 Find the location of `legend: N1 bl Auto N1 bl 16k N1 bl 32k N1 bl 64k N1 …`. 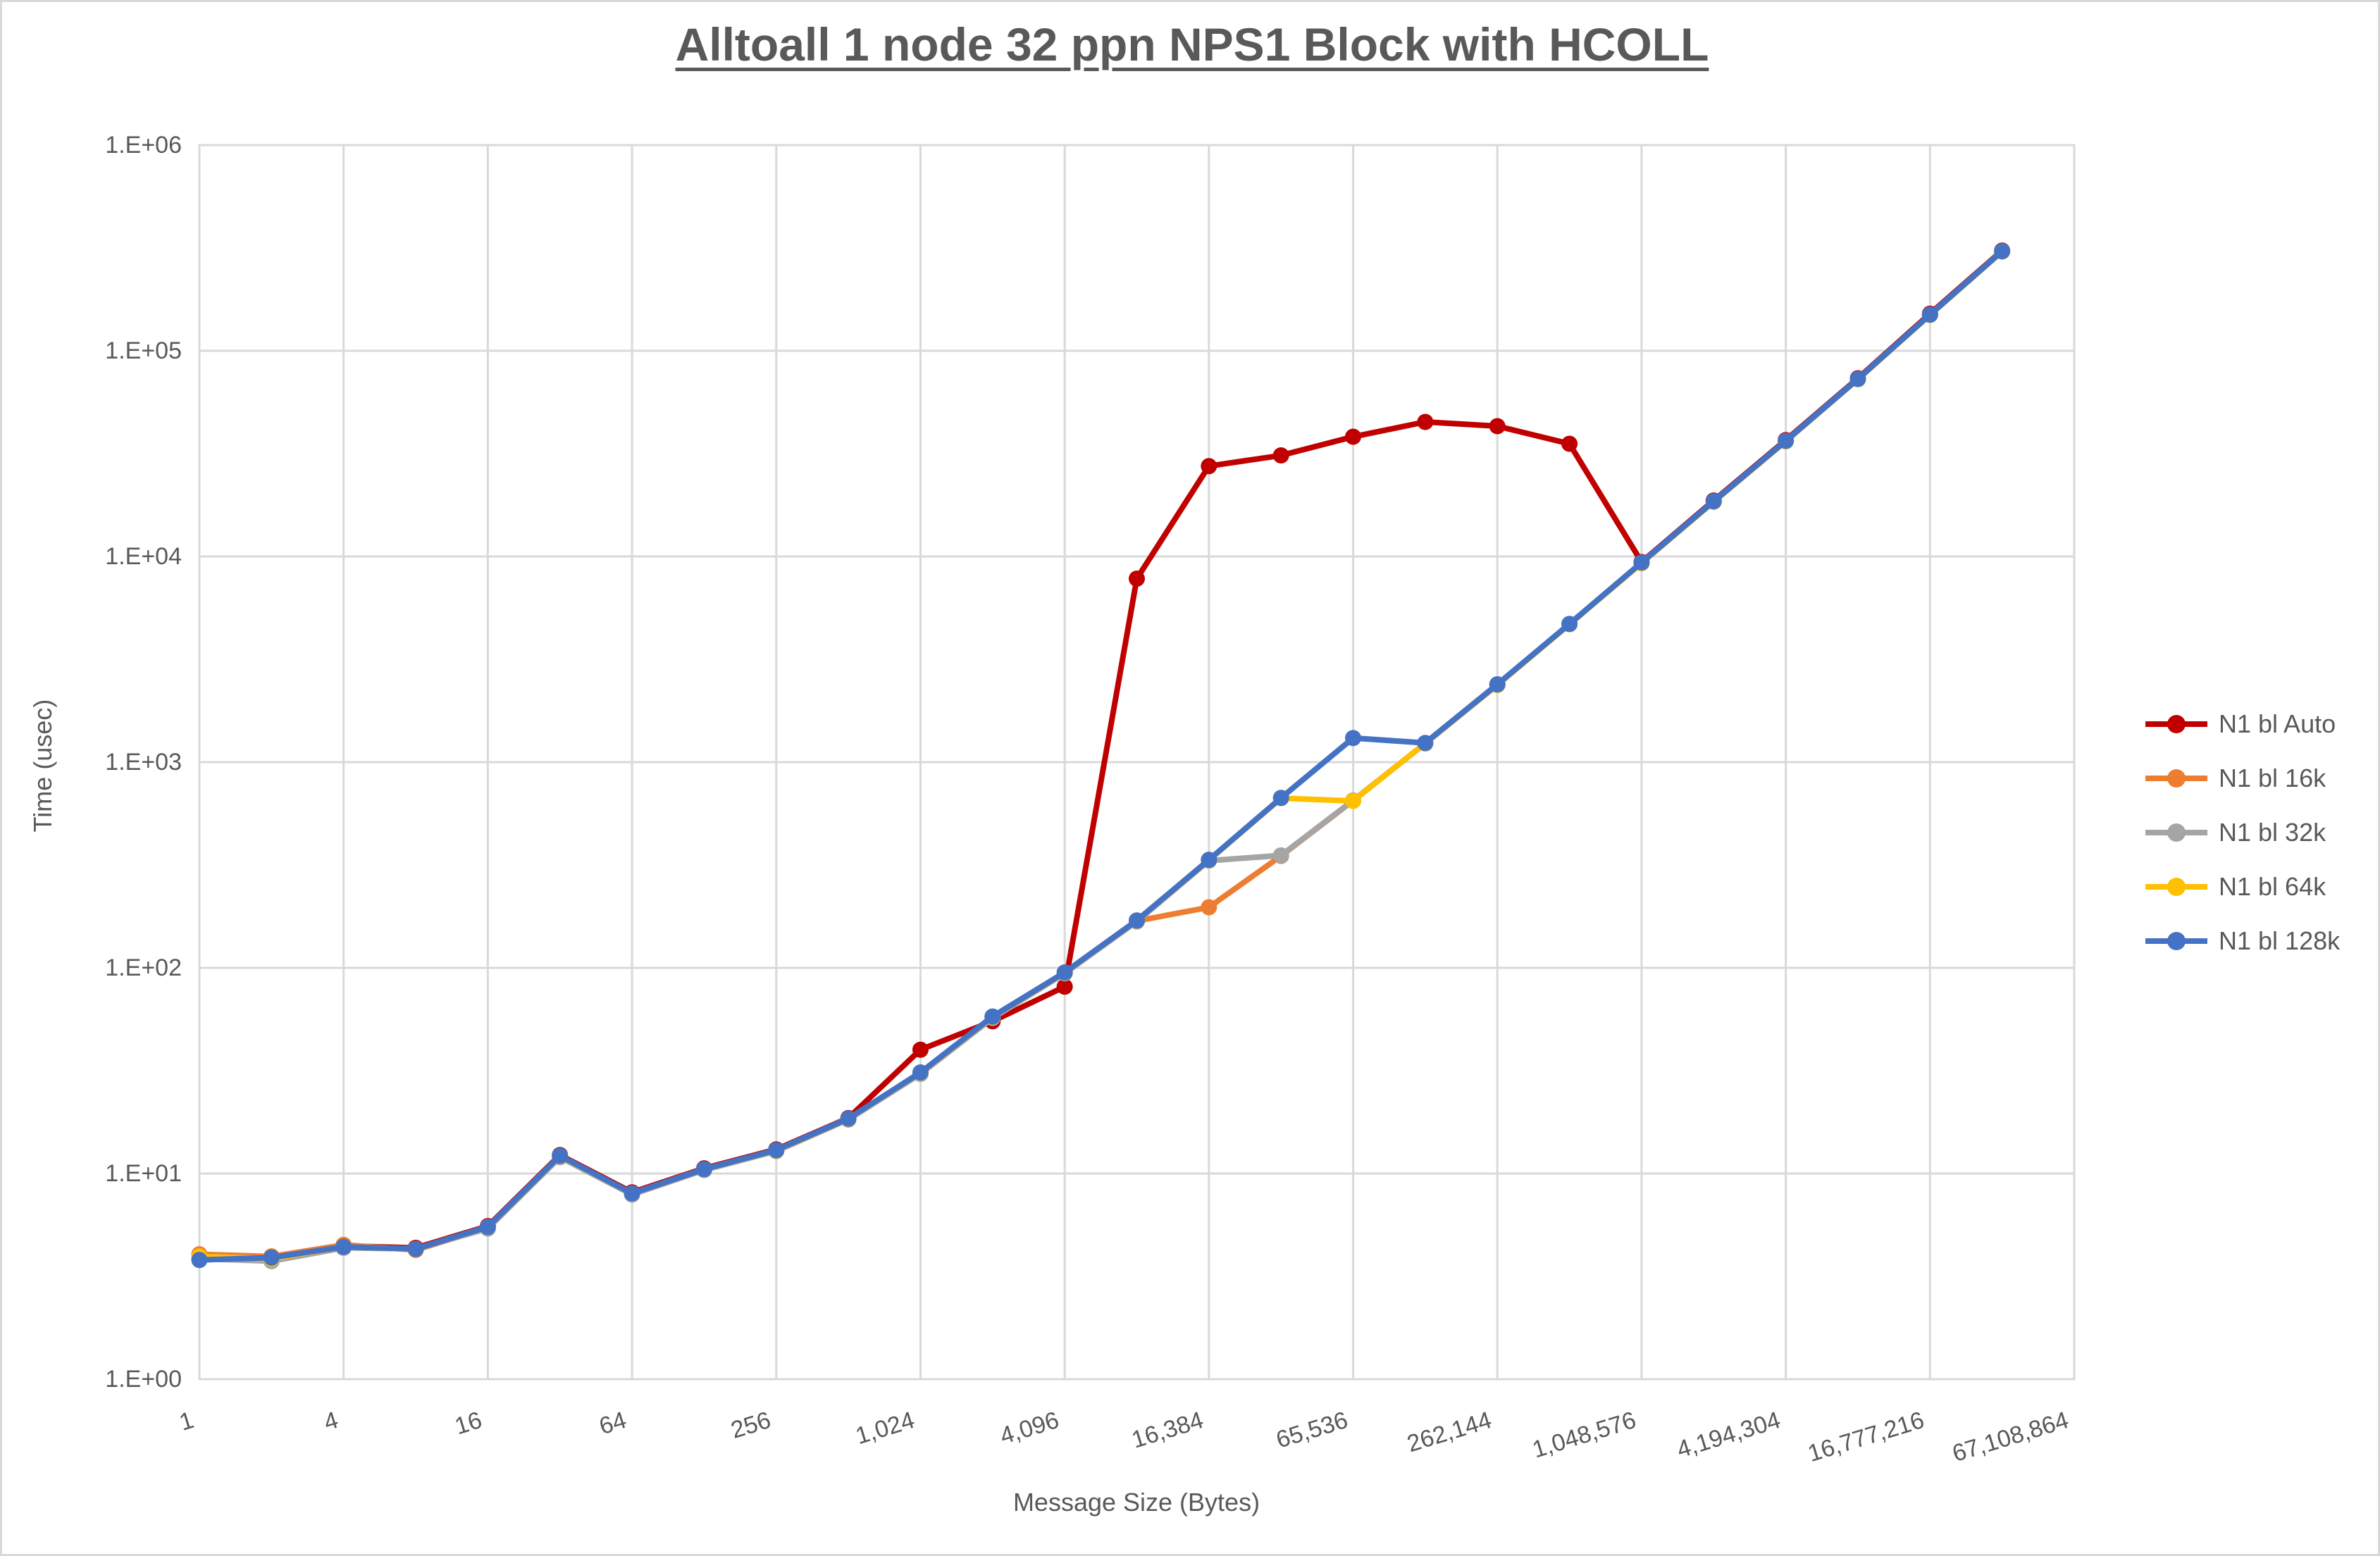

legend: N1 bl Auto N1 bl 16k N1 bl 32k N1 bl 64k N1 … is located at coordinates (2242, 832).